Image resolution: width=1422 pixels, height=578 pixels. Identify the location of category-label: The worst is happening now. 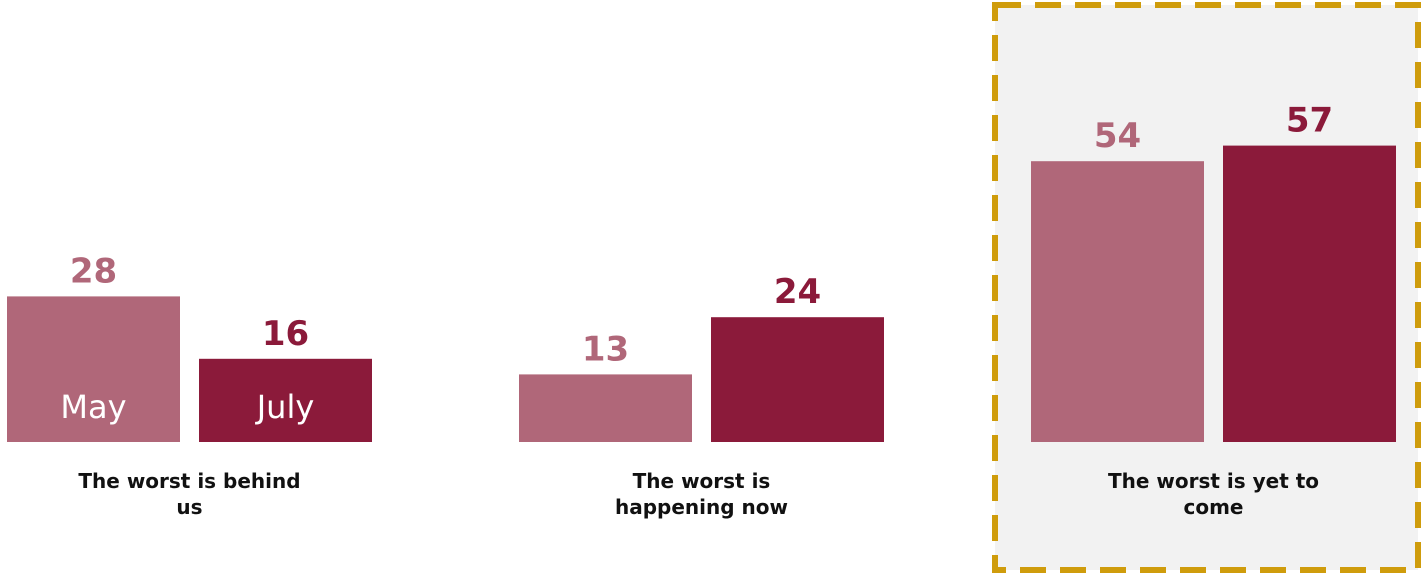
(701, 494).